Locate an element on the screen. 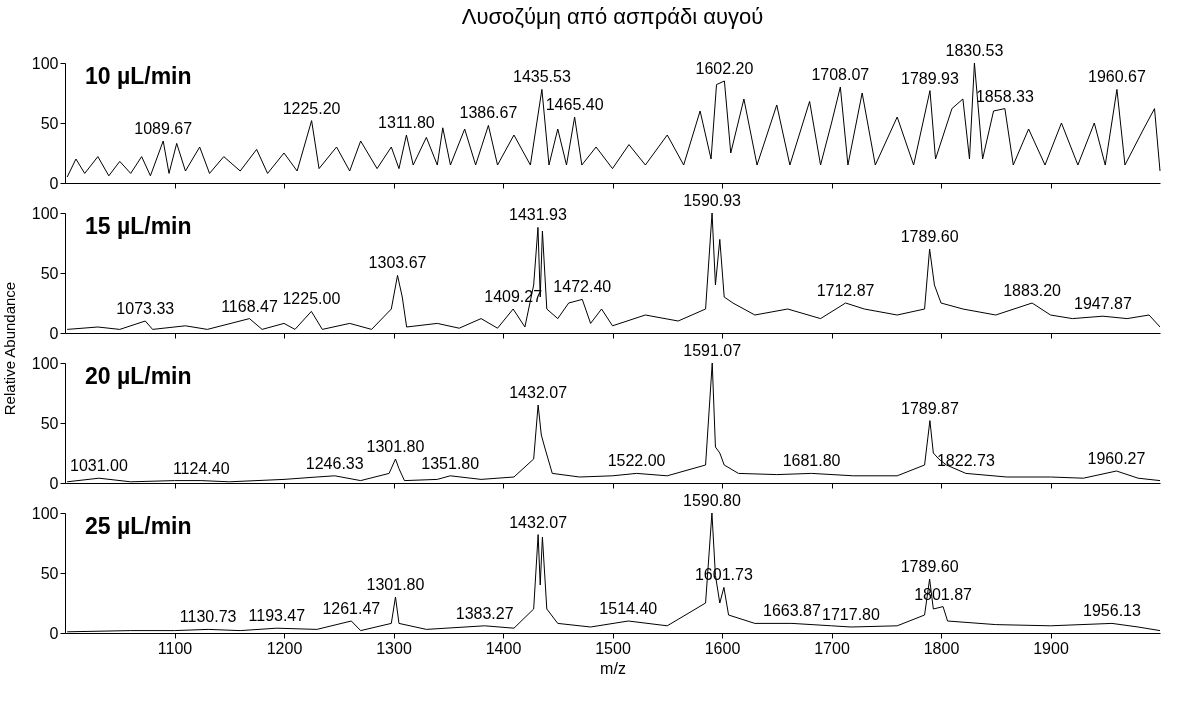 This screenshot has height=709, width=1187. annotation: 1383.27 is located at coordinates (484, 613).